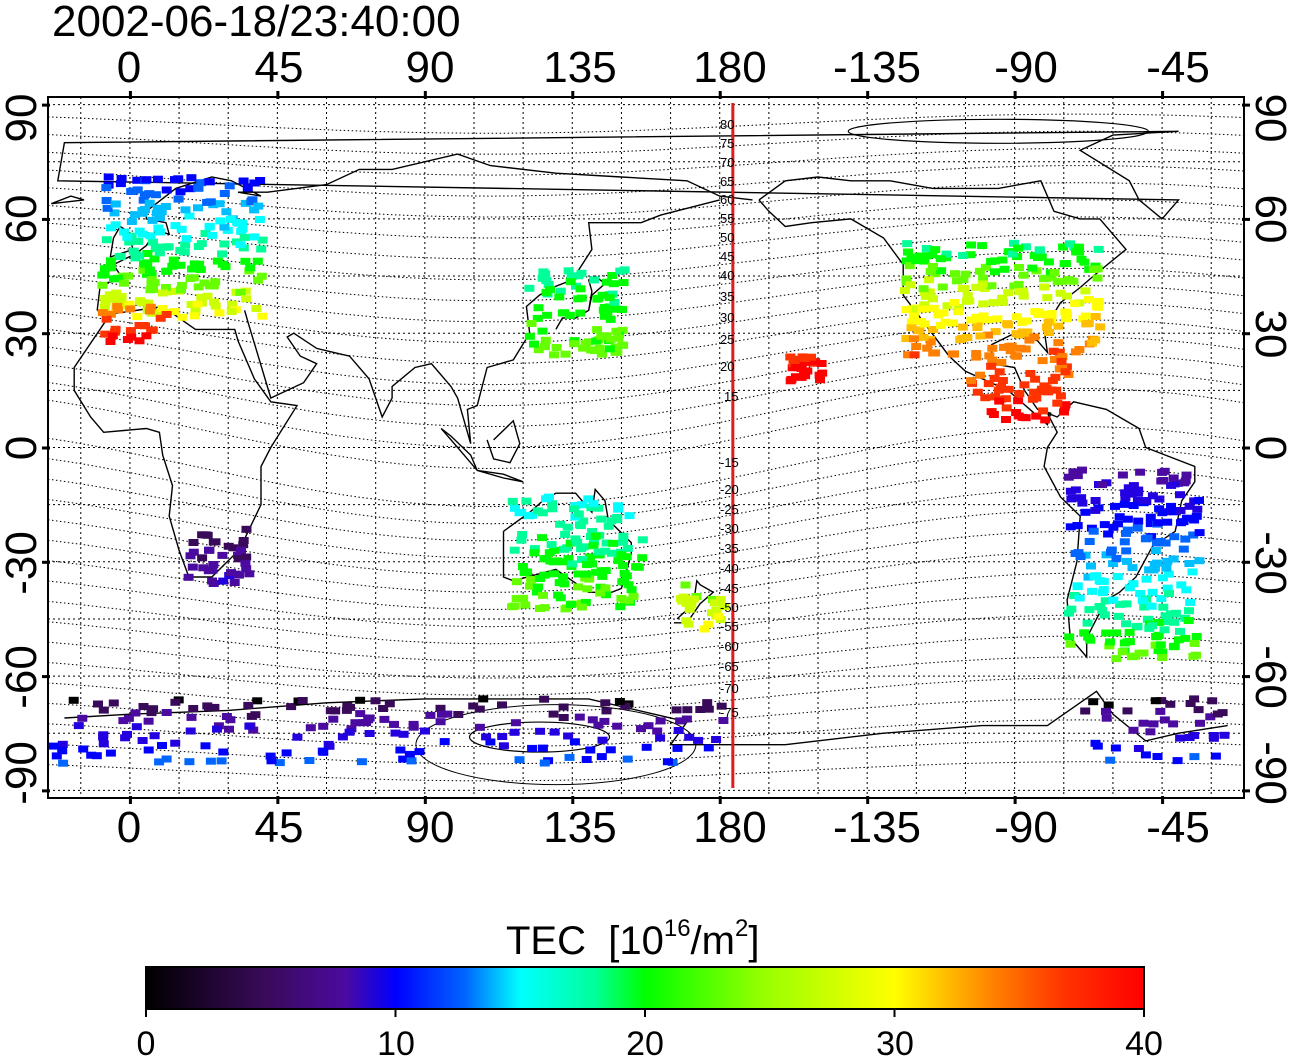  Describe the element at coordinates (1246, 105) in the screenshot. I see `frame-tick-right` at that location.